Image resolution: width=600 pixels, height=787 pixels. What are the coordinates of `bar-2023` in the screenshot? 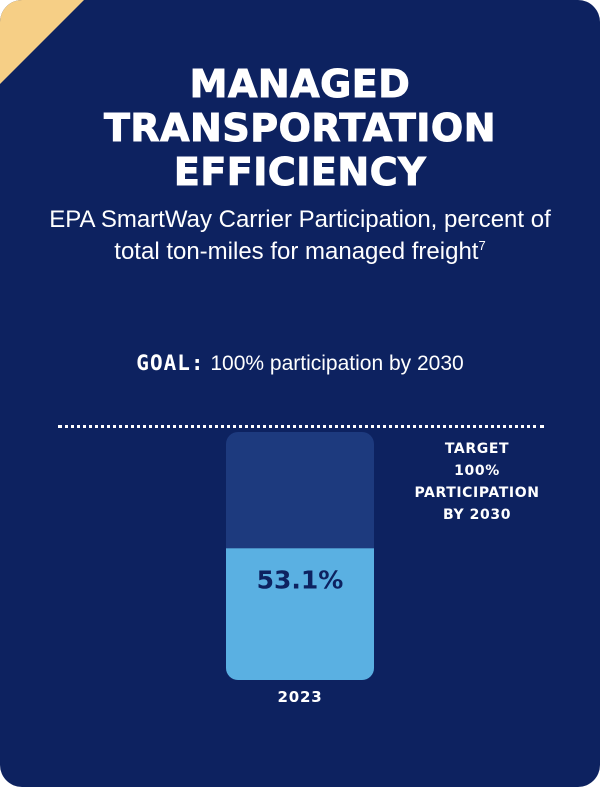 It's located at (300, 614).